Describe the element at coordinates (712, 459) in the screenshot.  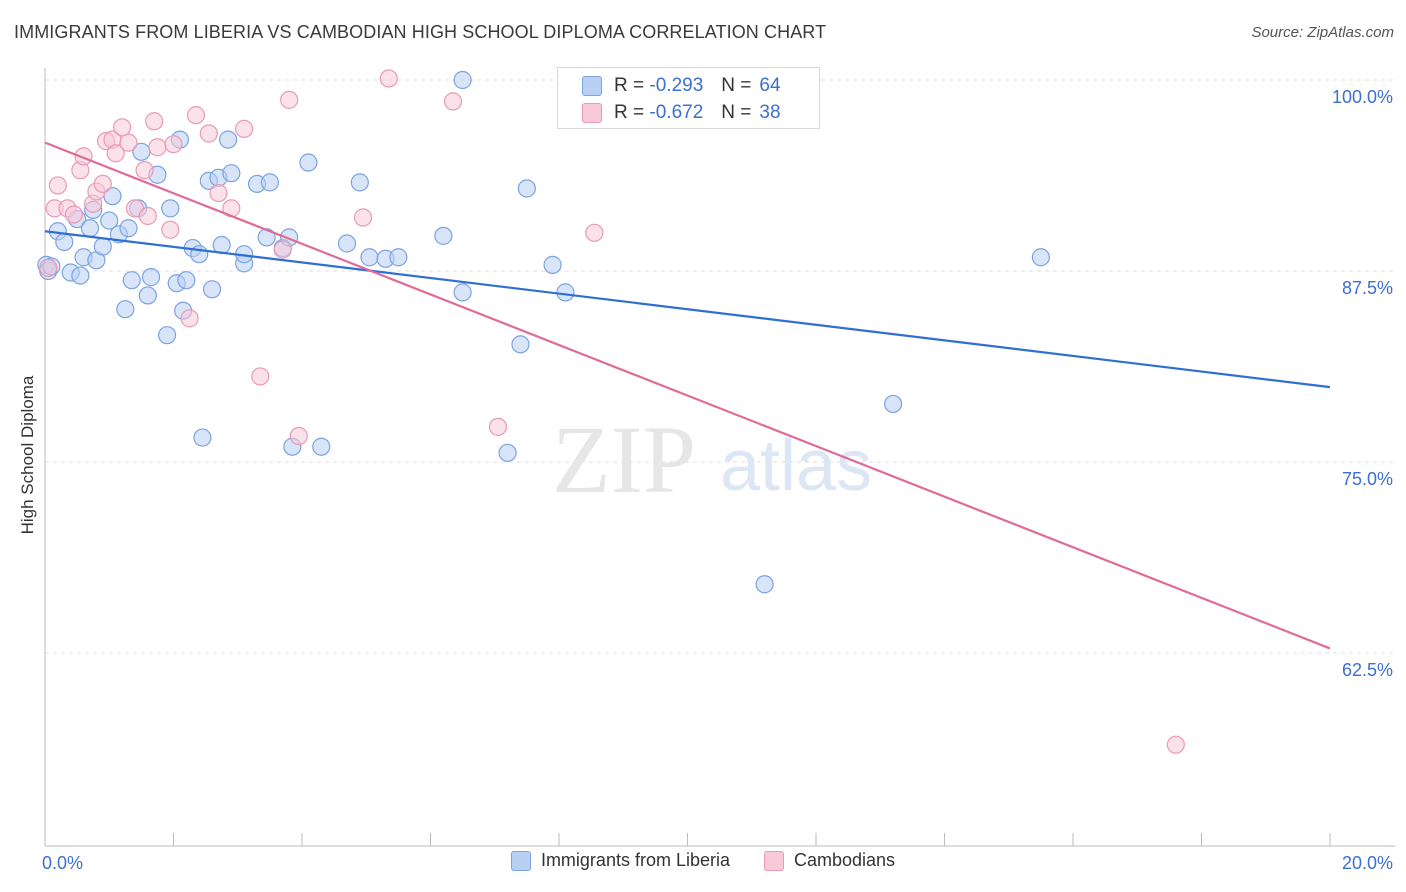
I see `watermark: ZIP atlas` at that location.